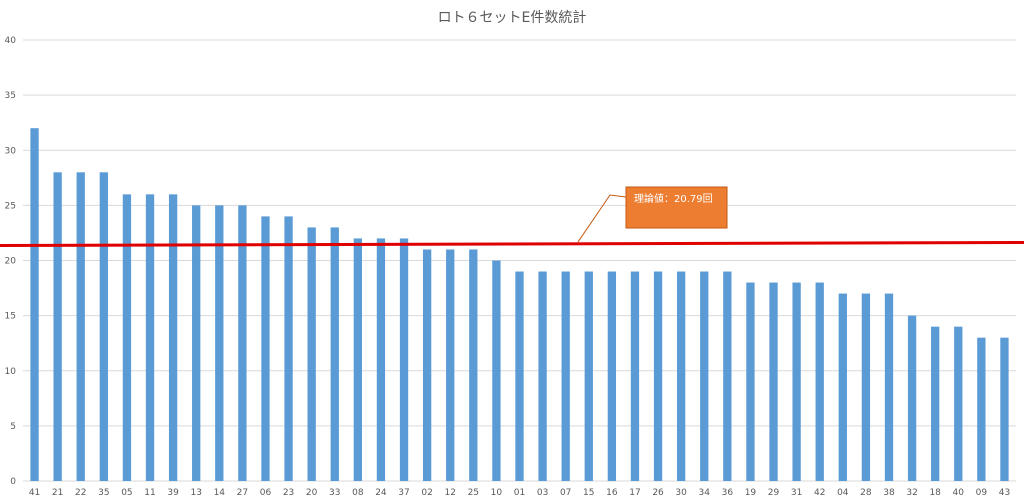 The image size is (1024, 503). What do you see at coordinates (242, 493) in the screenshot?
I see `x-tick-label: 27` at bounding box center [242, 493].